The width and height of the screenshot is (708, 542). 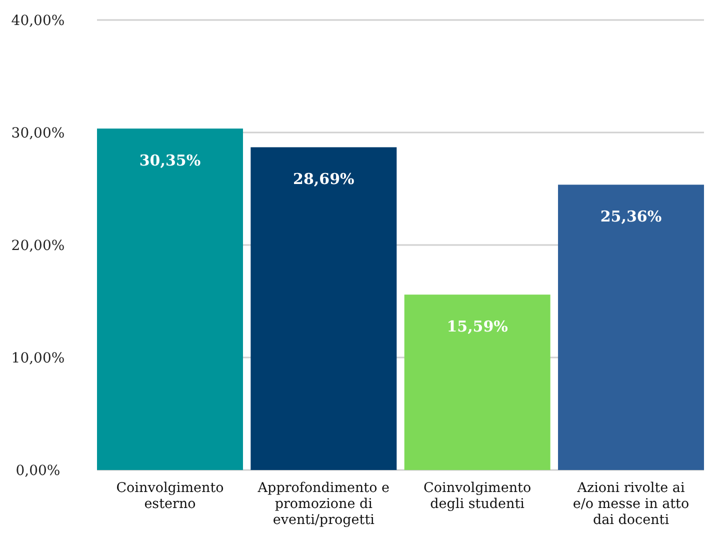 What do you see at coordinates (38, 21) in the screenshot?
I see `y-tick-label: 40,00%` at bounding box center [38, 21].